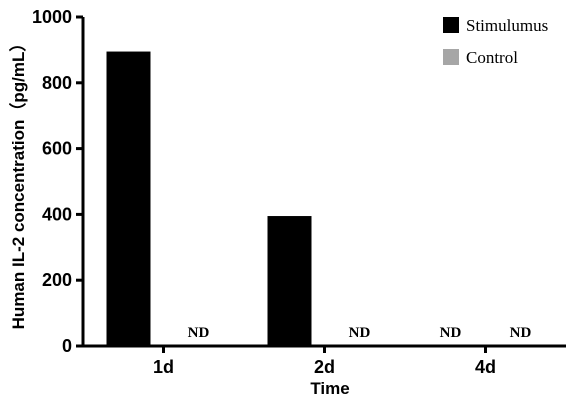 The image size is (576, 402). I want to click on y-tick-label: 600, so click(57, 149).